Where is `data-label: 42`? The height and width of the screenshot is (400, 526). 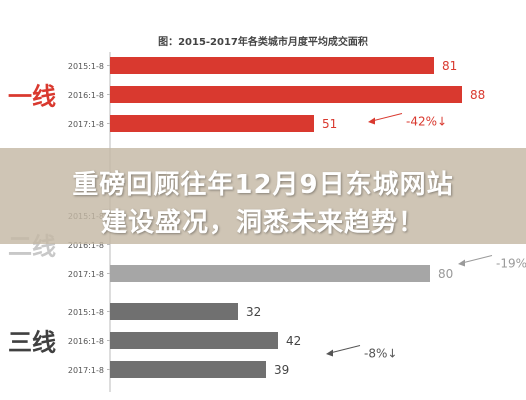 data-label: 42 is located at coordinates (293, 341).